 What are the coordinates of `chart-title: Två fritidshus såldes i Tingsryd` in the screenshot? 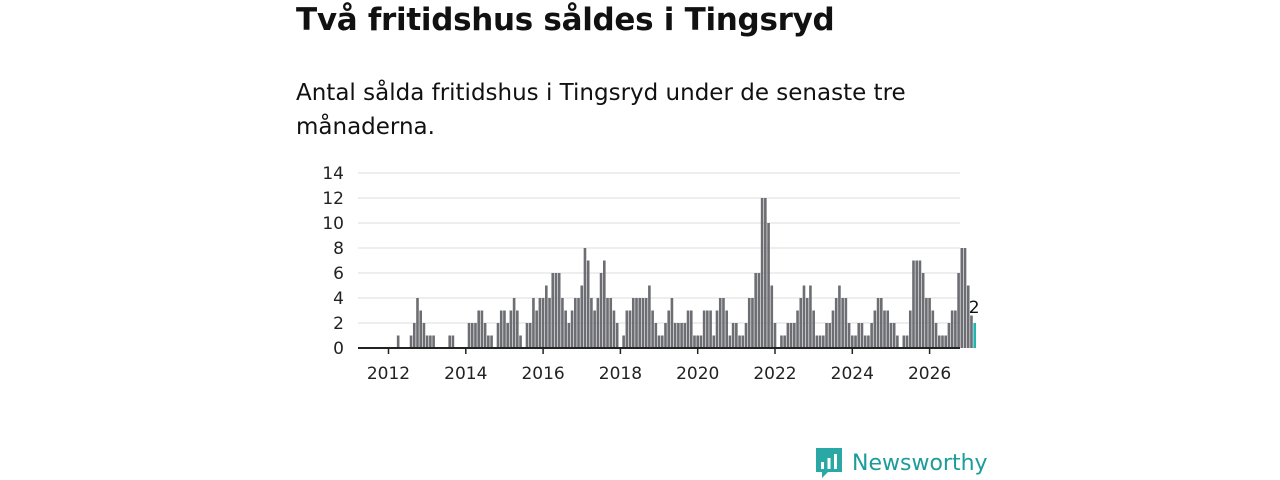 It's located at (565, 20).